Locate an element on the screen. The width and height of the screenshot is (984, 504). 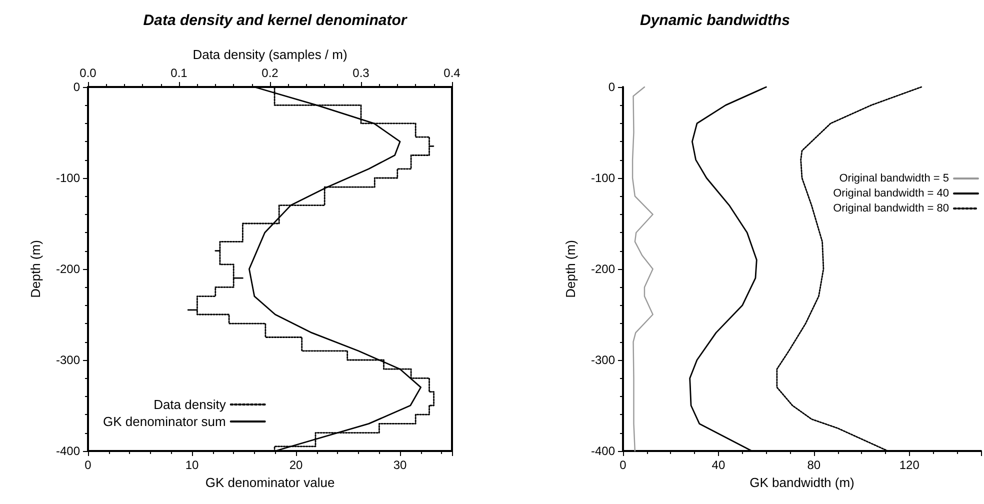
line-series is located at coordinates (643, 269).